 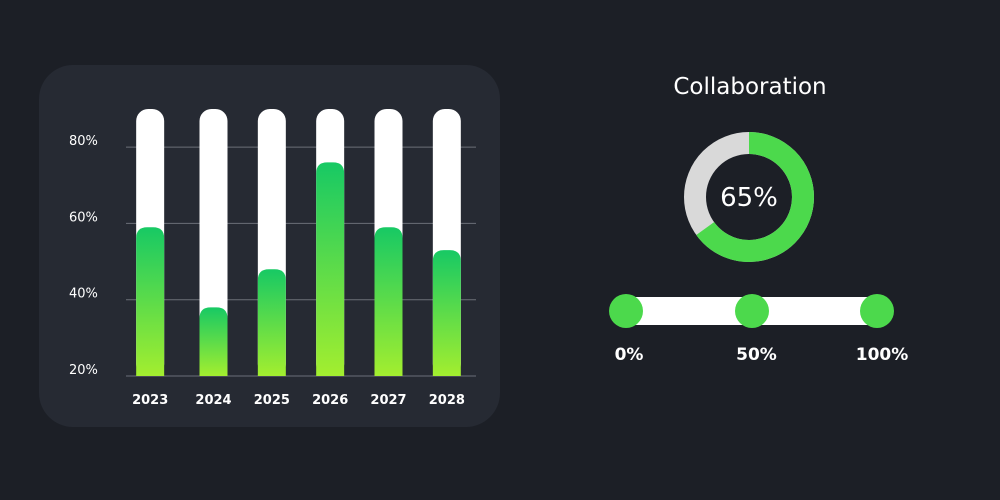 What do you see at coordinates (447, 400) in the screenshot?
I see `x-tick-label: 2028` at bounding box center [447, 400].